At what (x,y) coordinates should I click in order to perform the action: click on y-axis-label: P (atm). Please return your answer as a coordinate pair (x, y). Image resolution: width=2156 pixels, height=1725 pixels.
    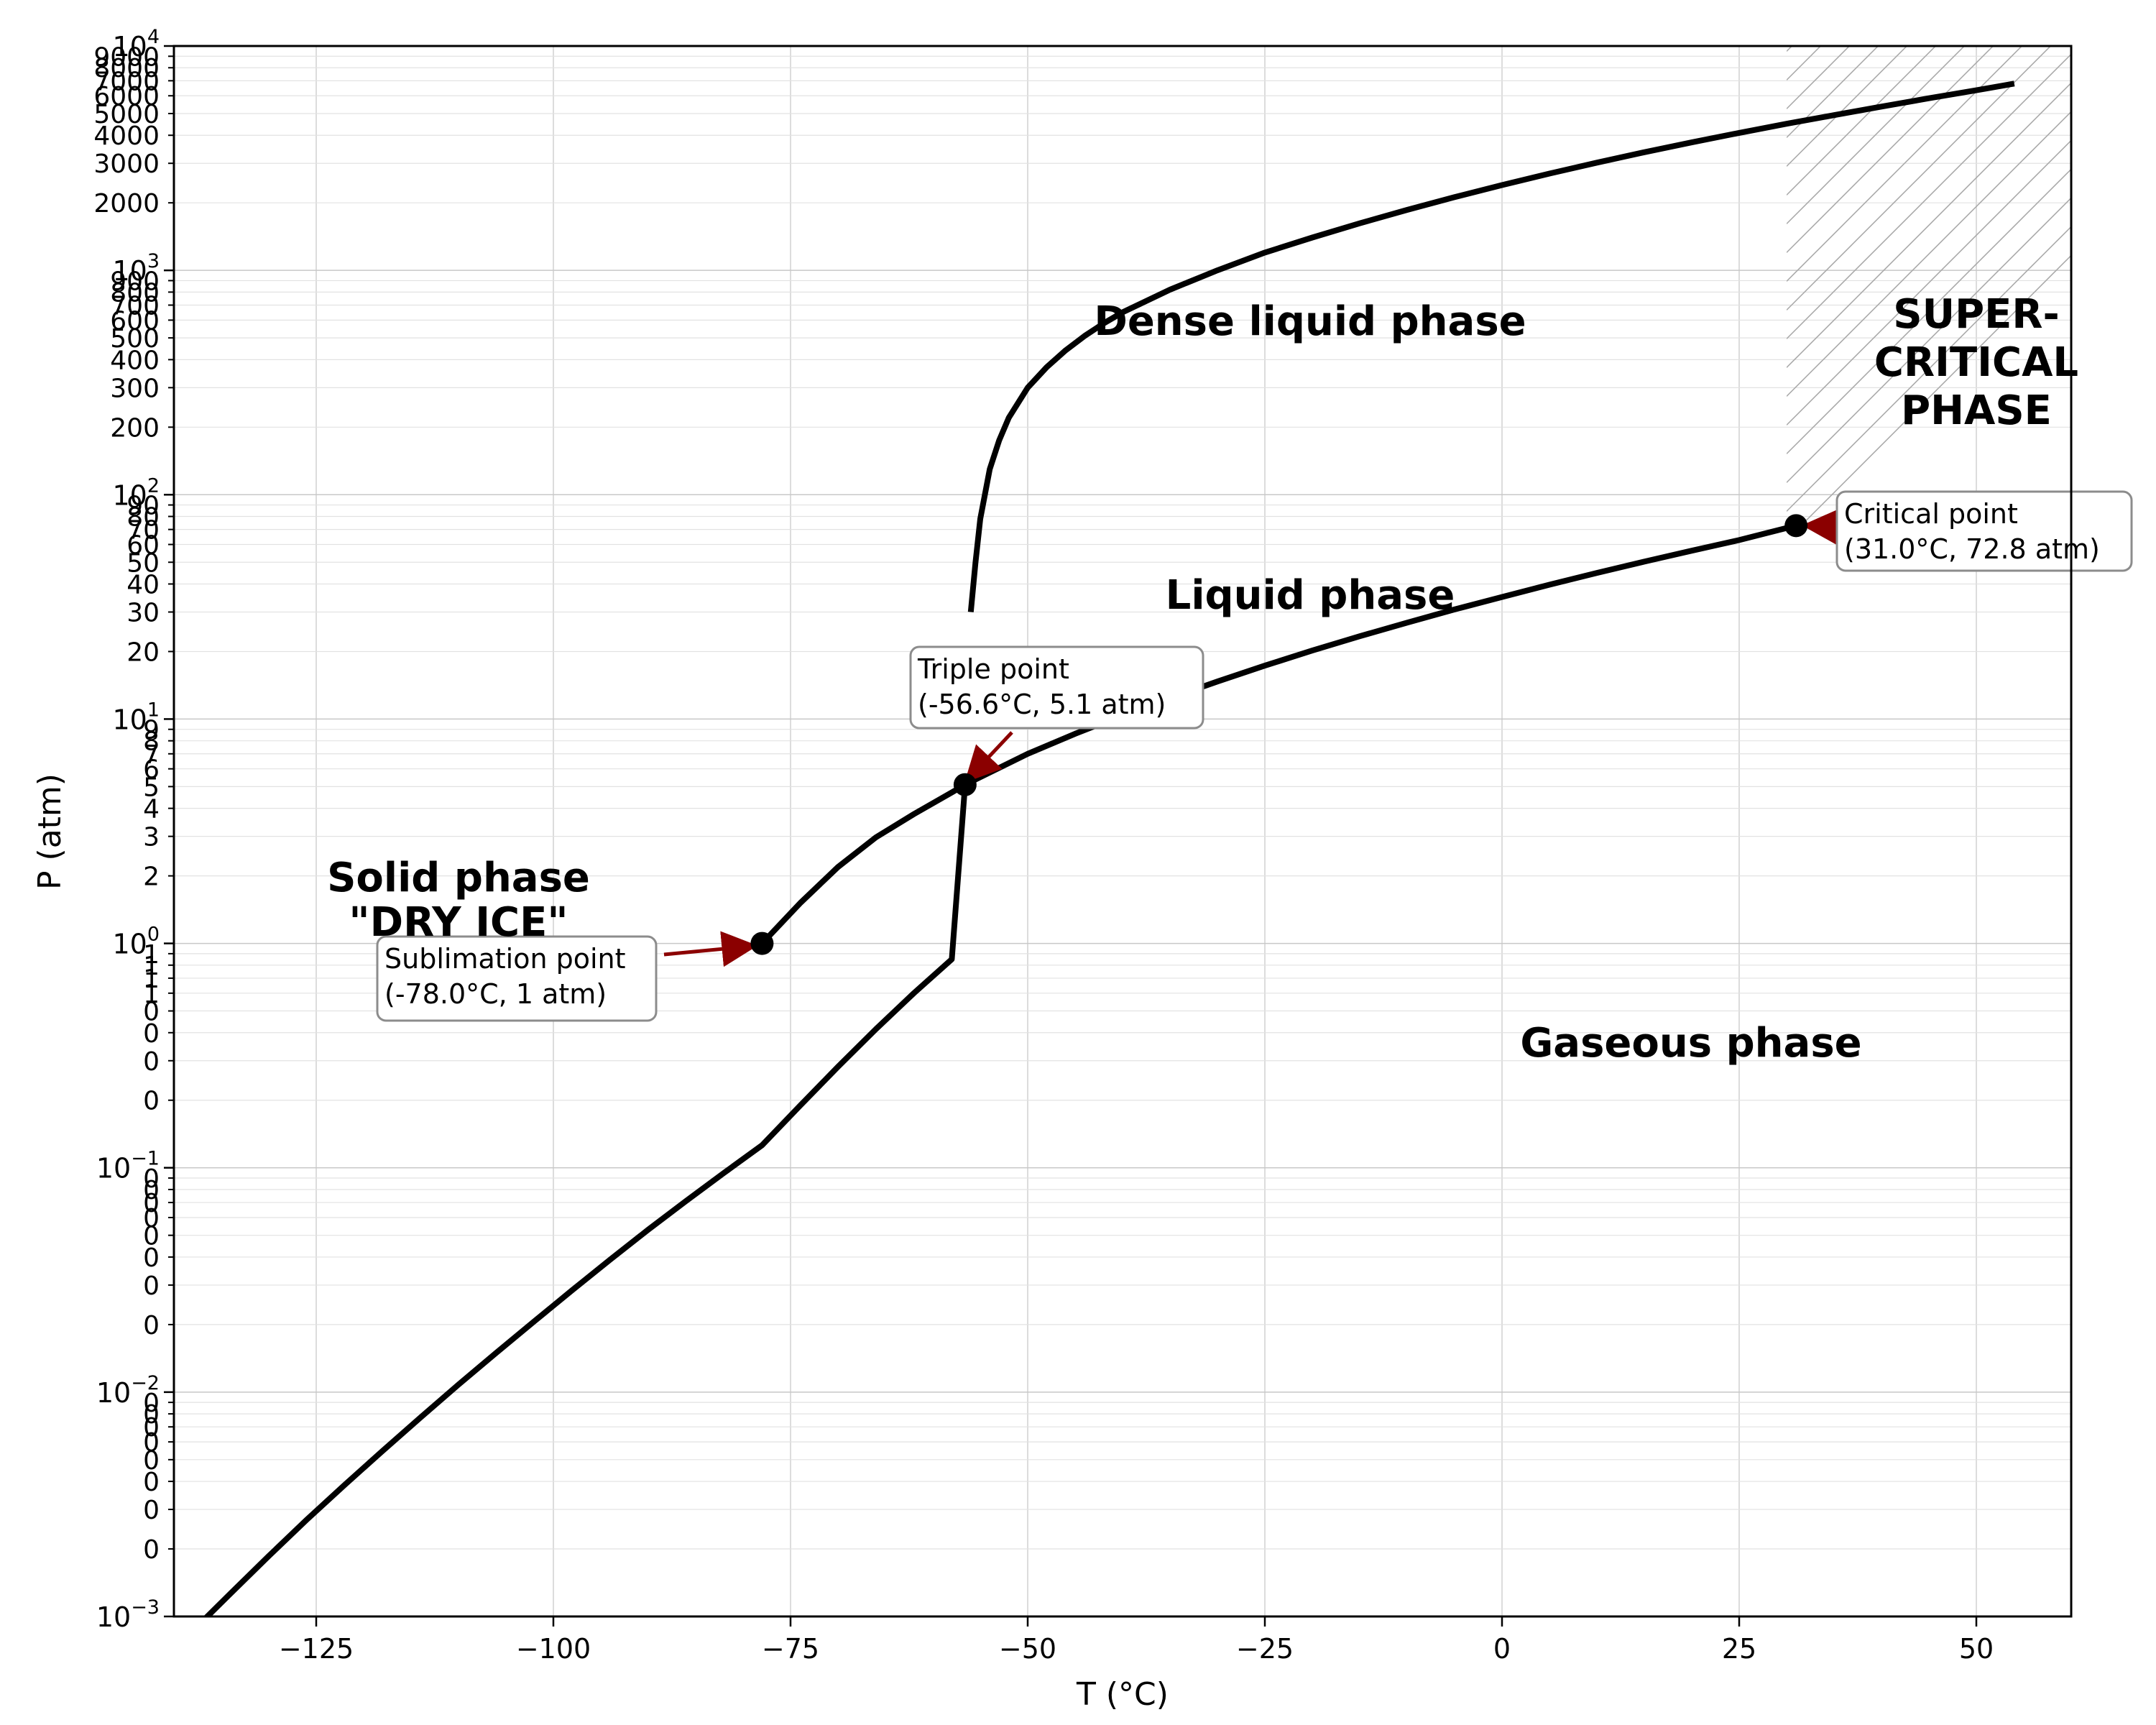
    Looking at the image, I should click on (50, 831).